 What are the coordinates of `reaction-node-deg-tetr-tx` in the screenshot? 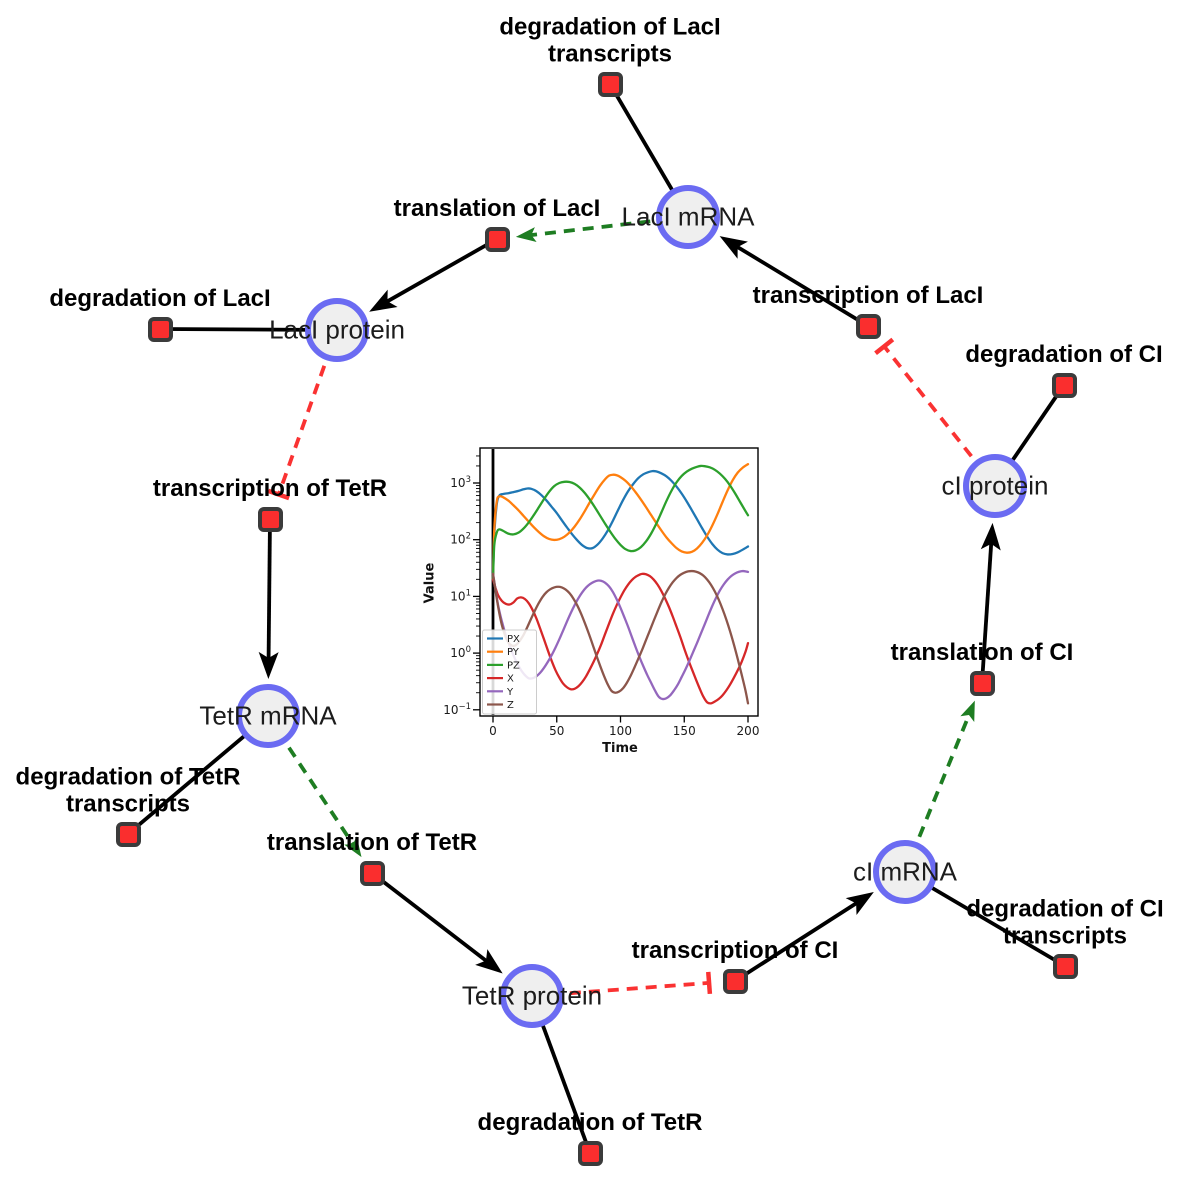 It's located at (128, 834).